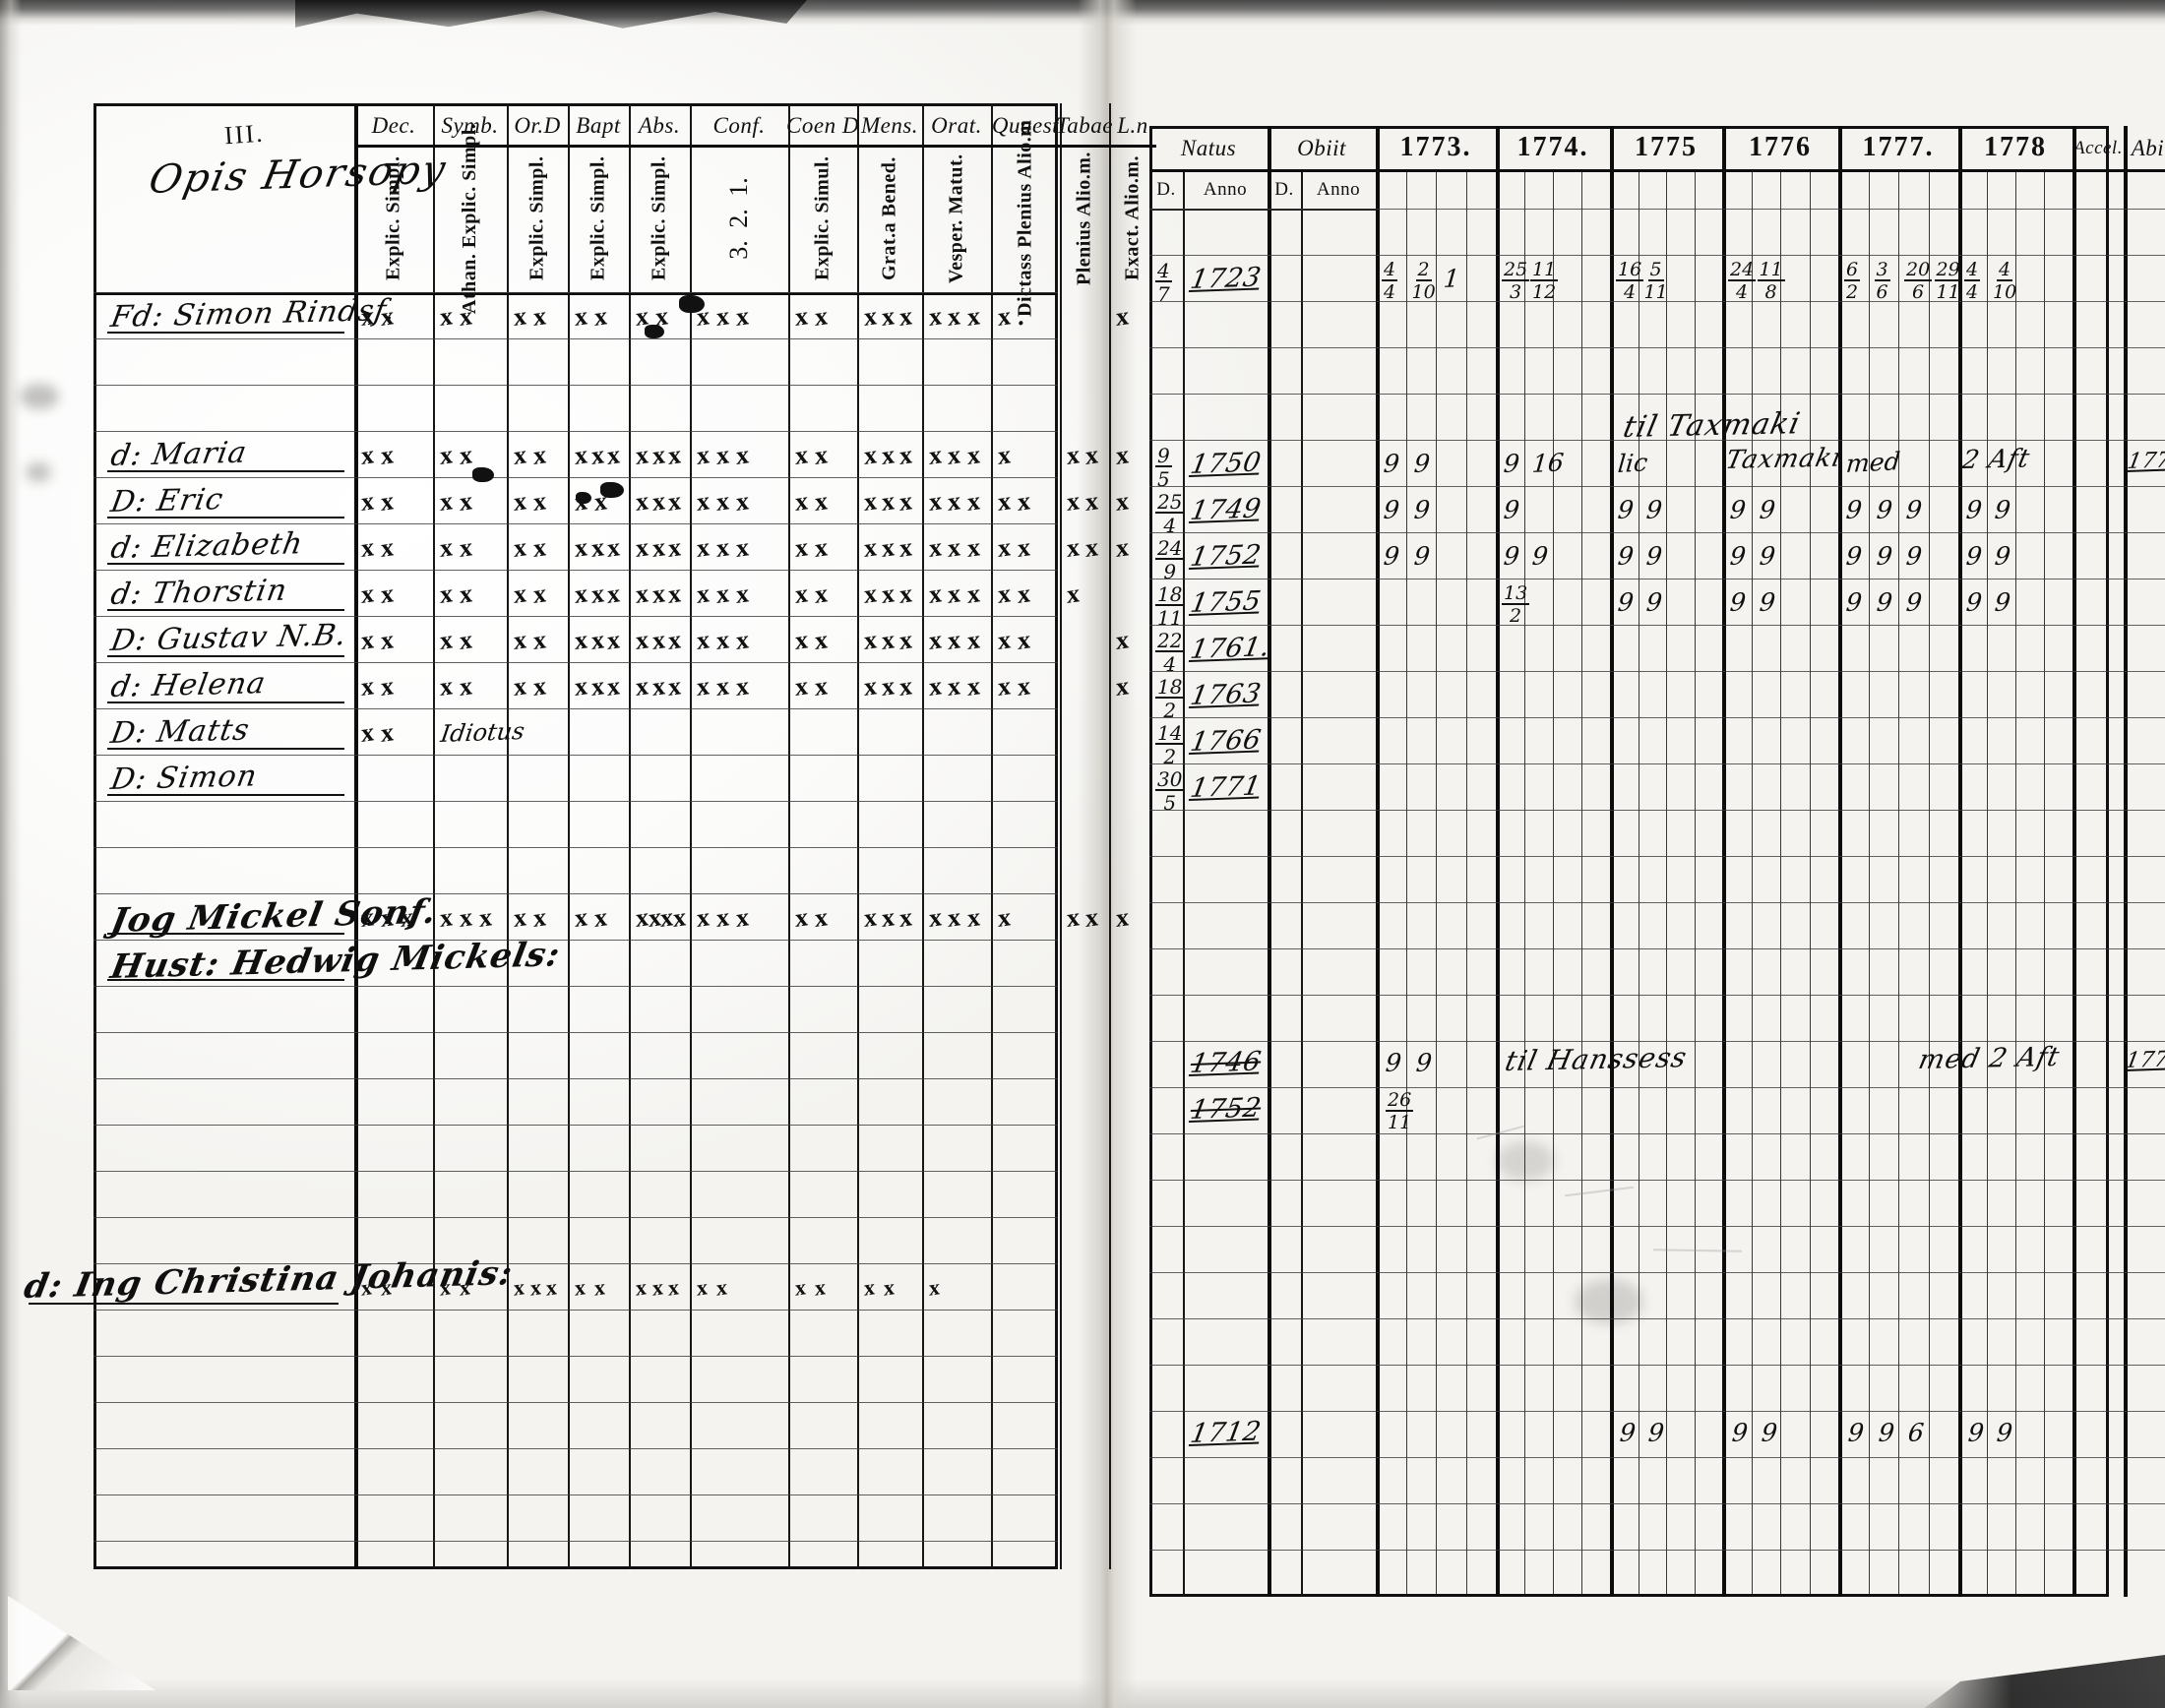 This screenshot has width=2165, height=1708. I want to click on natus-year-struck: 1752, so click(1226, 1109).